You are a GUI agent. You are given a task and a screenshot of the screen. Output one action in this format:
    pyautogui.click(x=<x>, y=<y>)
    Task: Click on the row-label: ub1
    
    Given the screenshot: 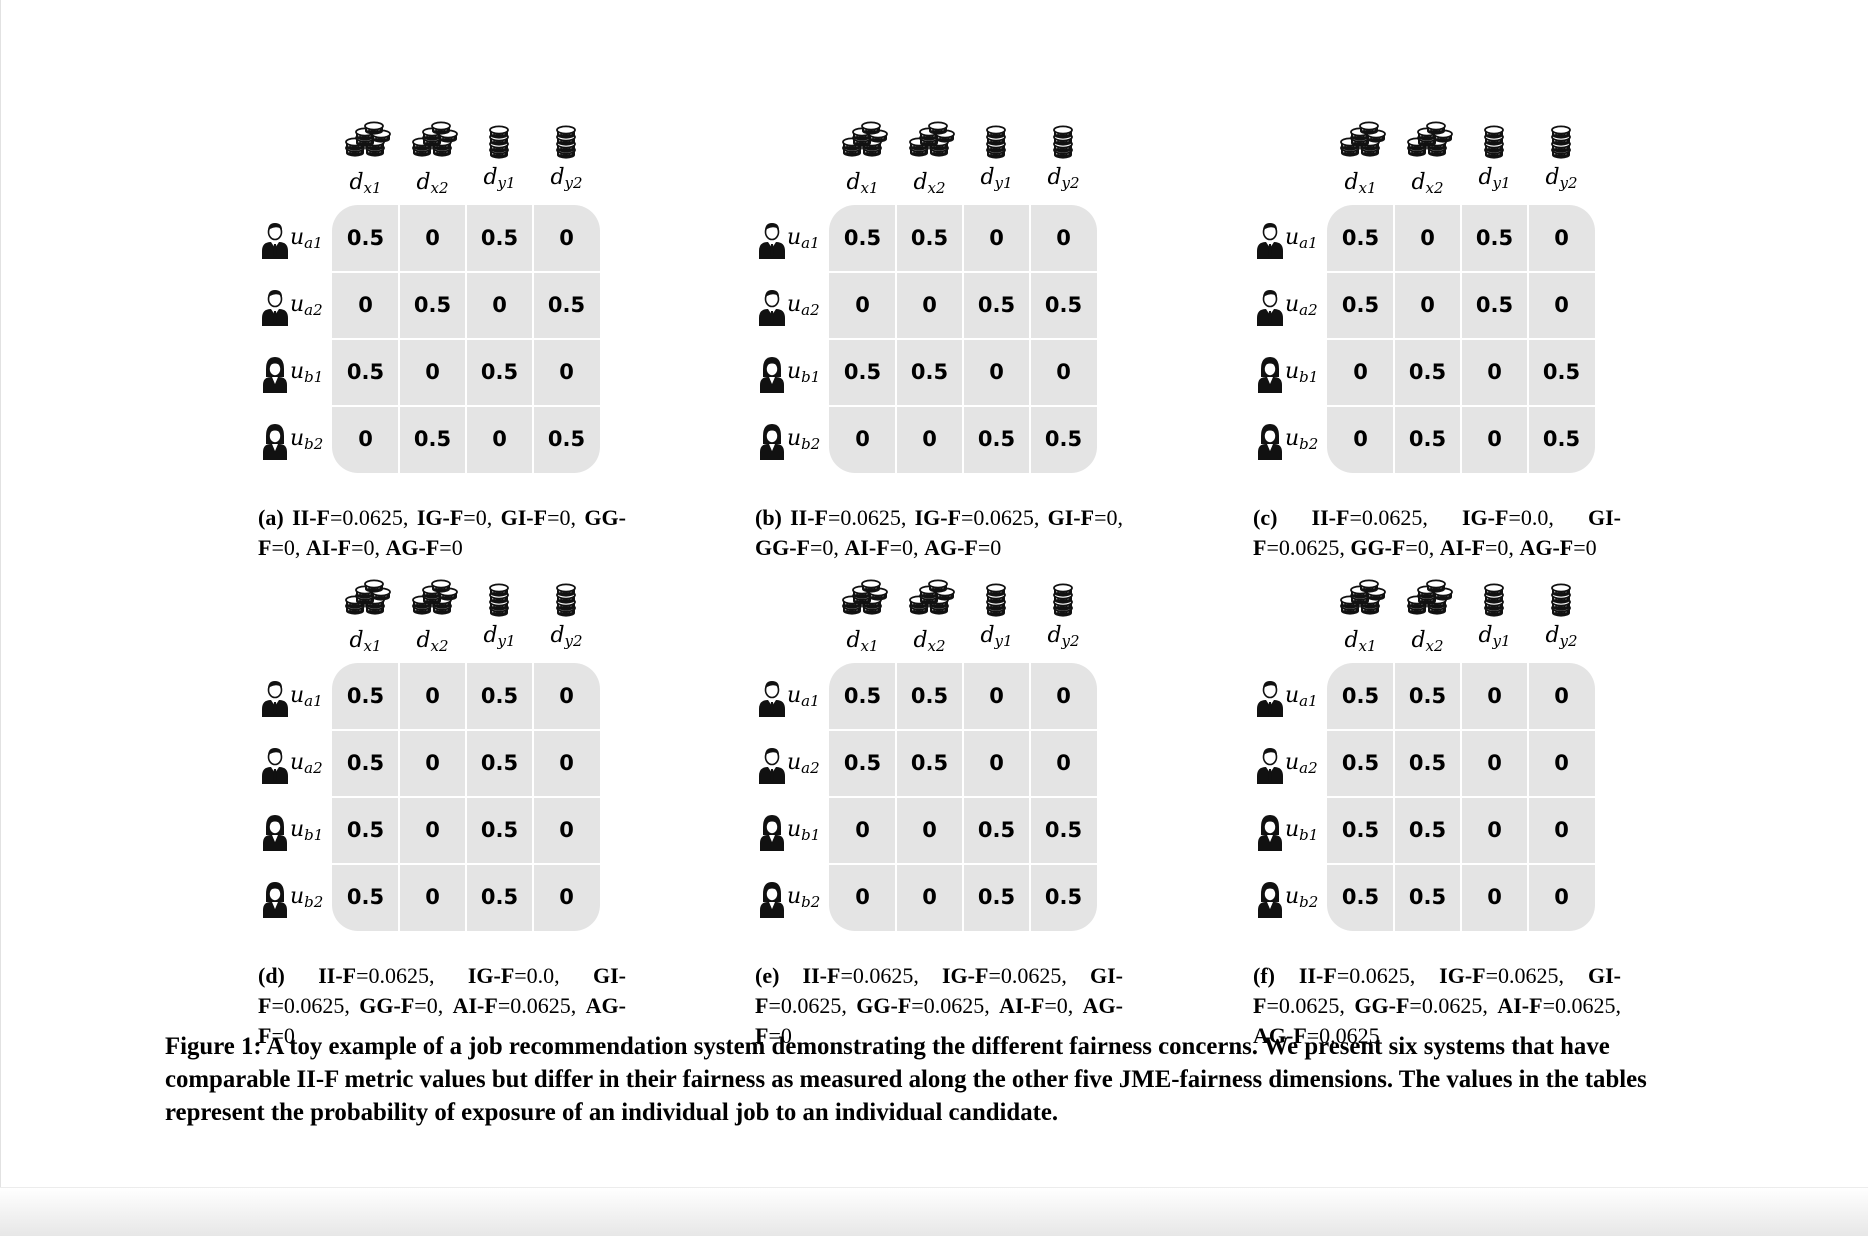 What is the action you would take?
    pyautogui.click(x=317, y=374)
    